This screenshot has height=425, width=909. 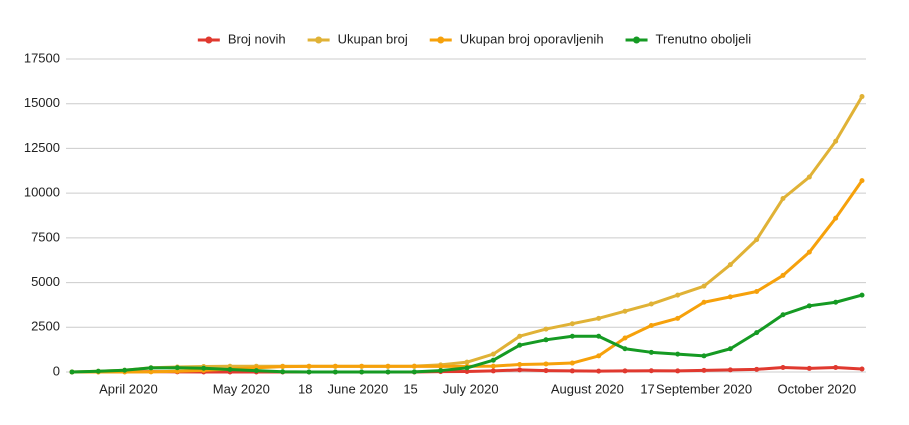 What do you see at coordinates (257, 38) in the screenshot?
I see `legend-label: Broj novih` at bounding box center [257, 38].